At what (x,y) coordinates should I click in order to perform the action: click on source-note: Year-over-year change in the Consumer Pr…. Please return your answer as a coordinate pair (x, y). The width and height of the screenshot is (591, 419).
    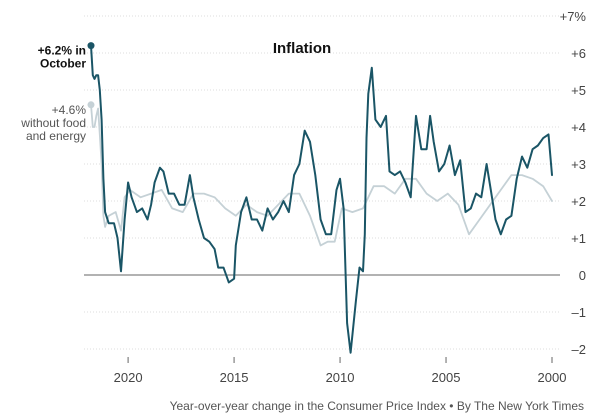
    Looking at the image, I should click on (377, 406).